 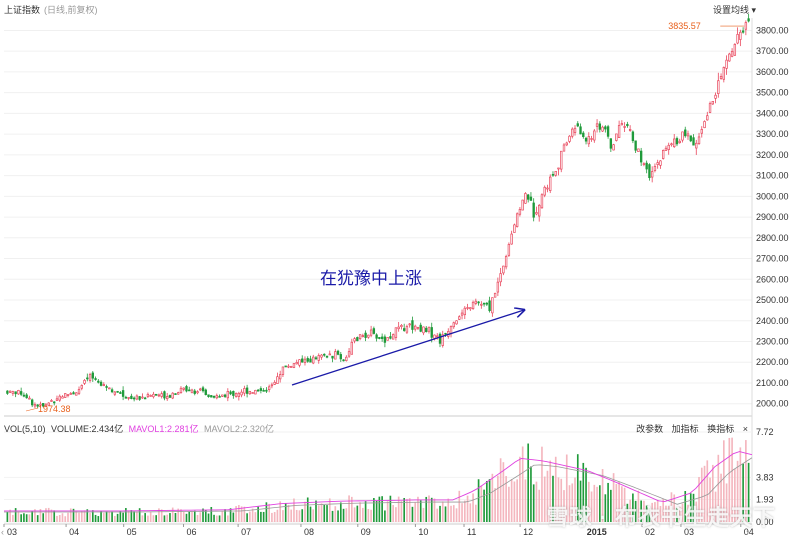 What do you see at coordinates (772, 404) in the screenshot?
I see `y-tick-label: 2000.00` at bounding box center [772, 404].